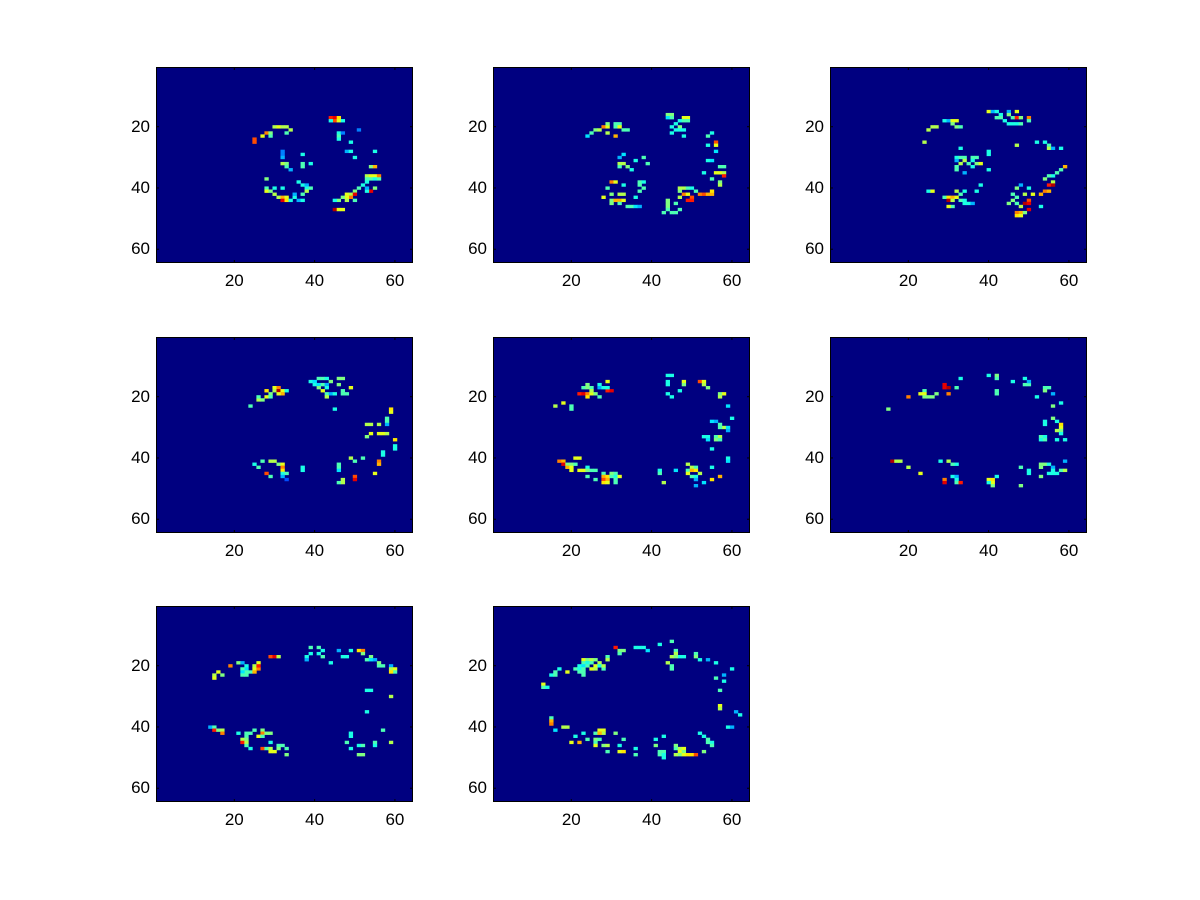  Describe the element at coordinates (814, 187) in the screenshot. I see `y-tick-label: 40` at that location.